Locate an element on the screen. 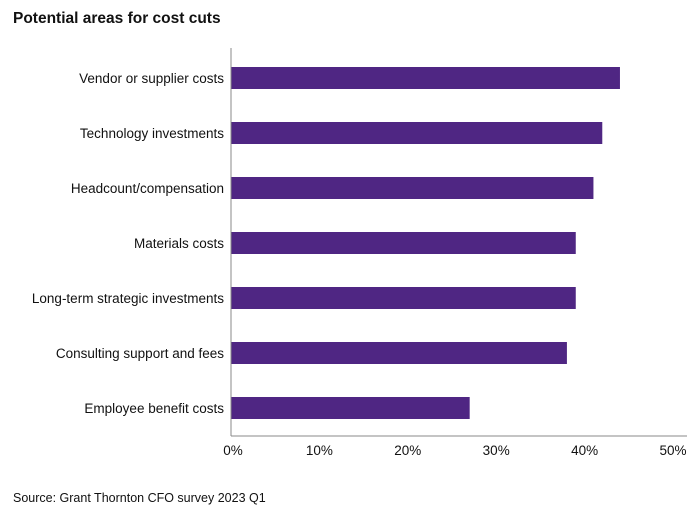 This screenshot has height=519, width=700. category-label: Vendor or supplier costs is located at coordinates (151, 78).